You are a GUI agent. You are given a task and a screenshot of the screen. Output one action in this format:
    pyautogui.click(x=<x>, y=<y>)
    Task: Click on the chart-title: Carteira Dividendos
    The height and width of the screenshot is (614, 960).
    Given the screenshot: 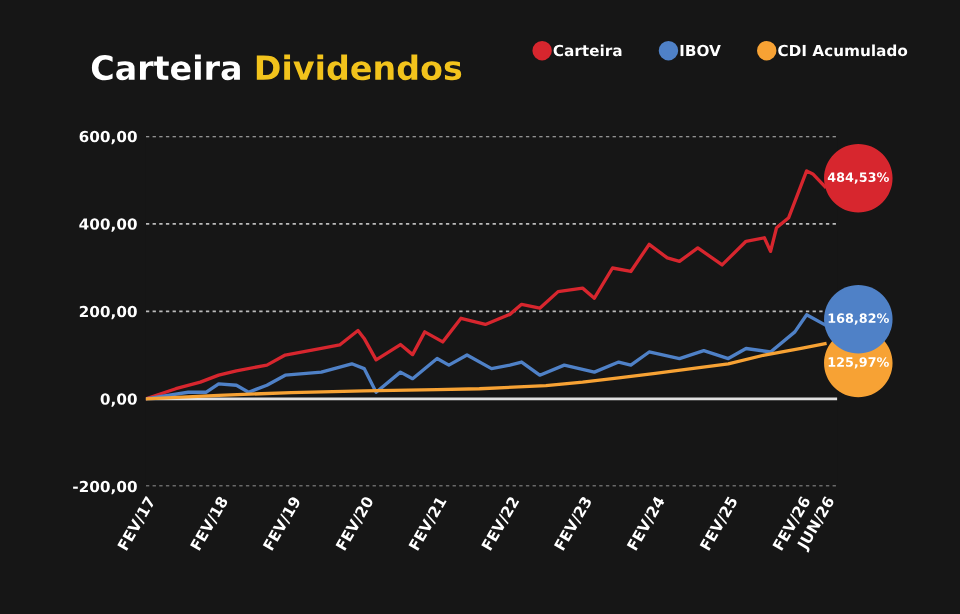 What is the action you would take?
    pyautogui.click(x=276, y=67)
    